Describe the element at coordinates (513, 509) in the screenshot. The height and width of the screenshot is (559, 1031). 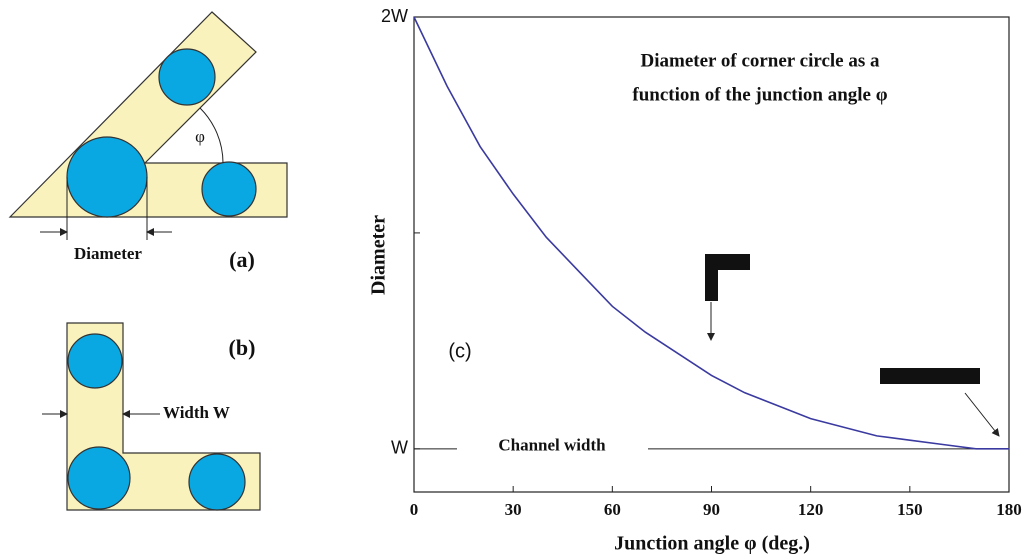
I see `x-tick-label: 30` at that location.